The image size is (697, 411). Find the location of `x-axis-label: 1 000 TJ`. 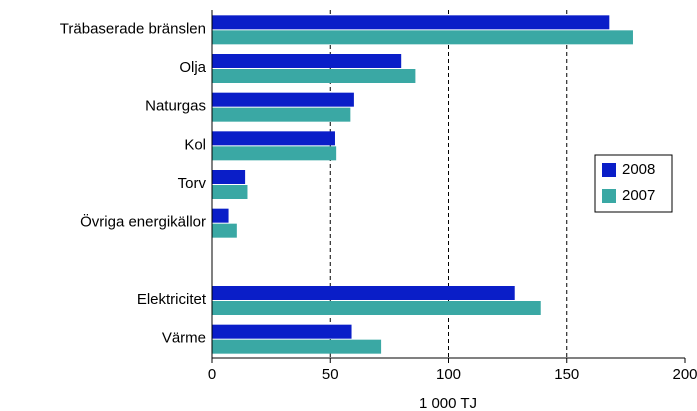

x-axis-label: 1 000 TJ is located at coordinates (448, 403).